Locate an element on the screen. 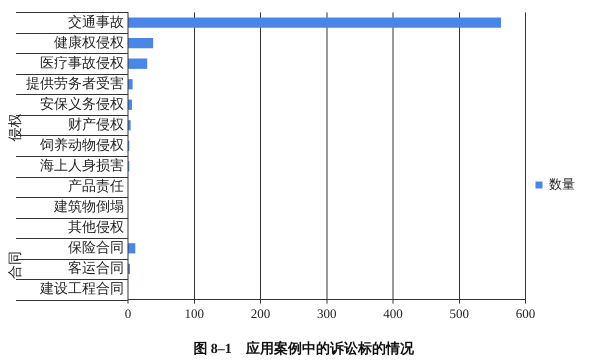 The image size is (589, 364). x-tick-label: 300 is located at coordinates (326, 313).